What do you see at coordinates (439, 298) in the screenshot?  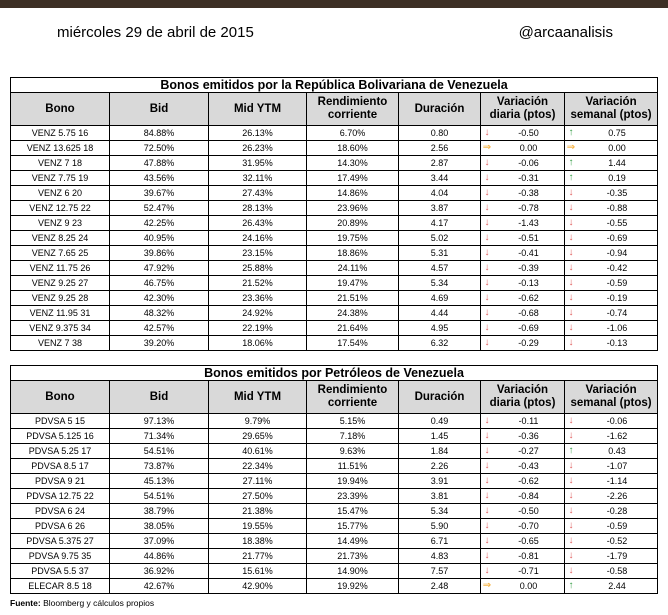 I see `duration-cell: 4.69` at bounding box center [439, 298].